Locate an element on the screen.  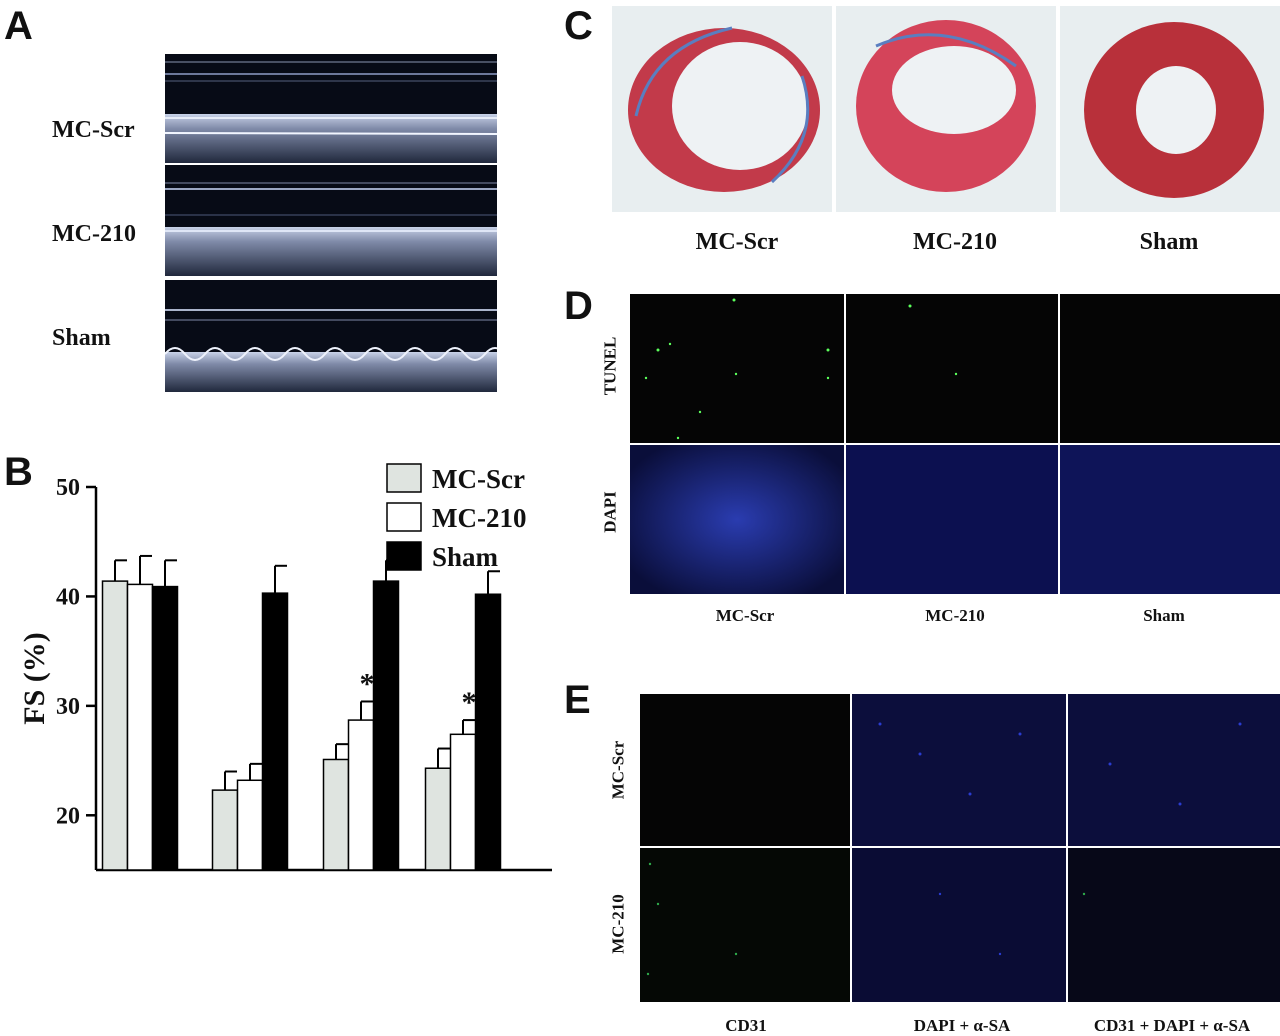
panel-c-label-1: MC-Scr is located at coordinates (737, 242).